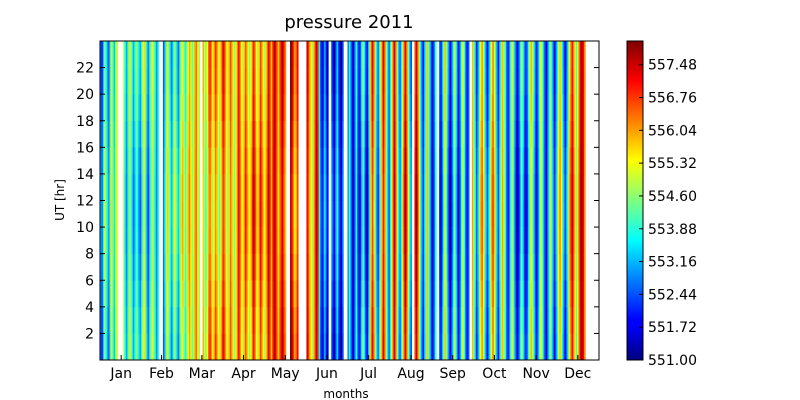  What do you see at coordinates (161, 374) in the screenshot?
I see `x-tick-label: Feb` at bounding box center [161, 374].